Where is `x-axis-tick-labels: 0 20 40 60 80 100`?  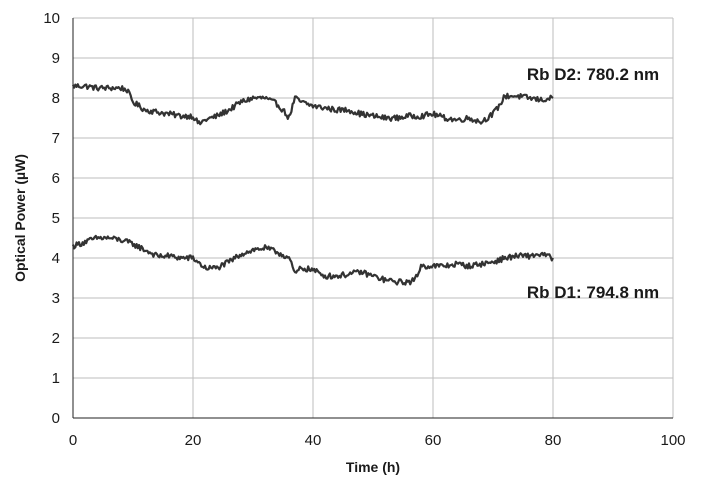
x-axis-tick-labels: 0 20 40 60 80 100 is located at coordinates (377, 440).